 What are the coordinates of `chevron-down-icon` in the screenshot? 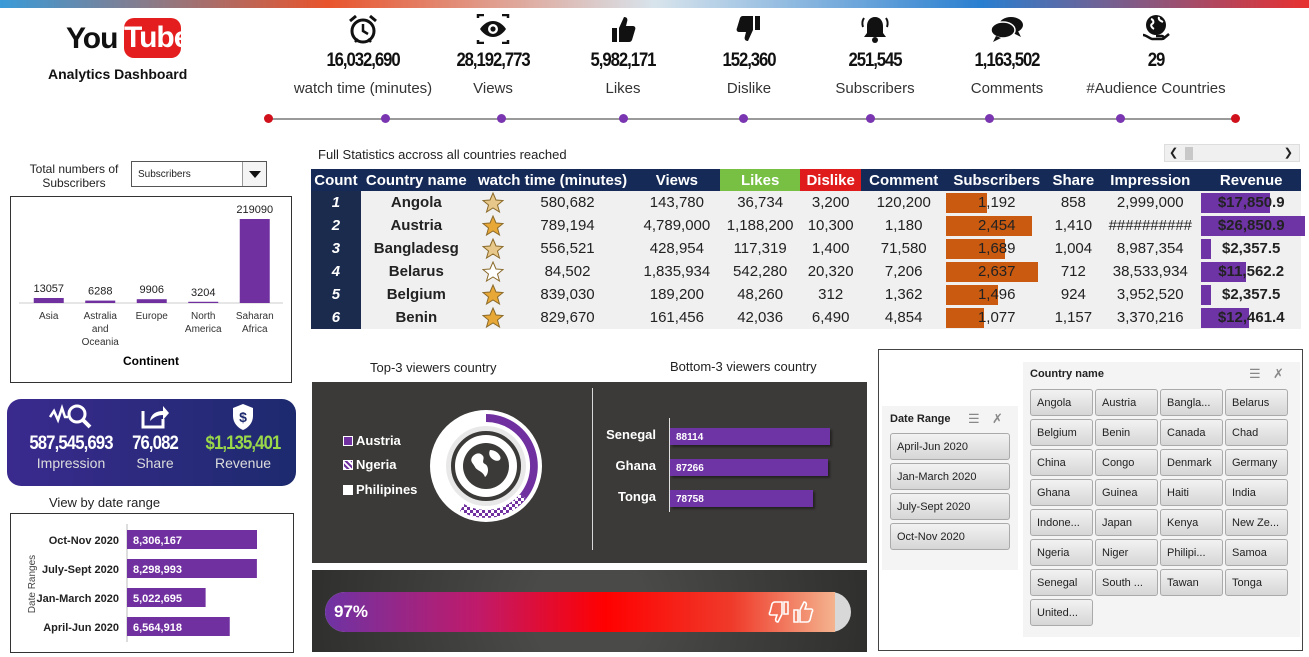 It's located at (254, 174).